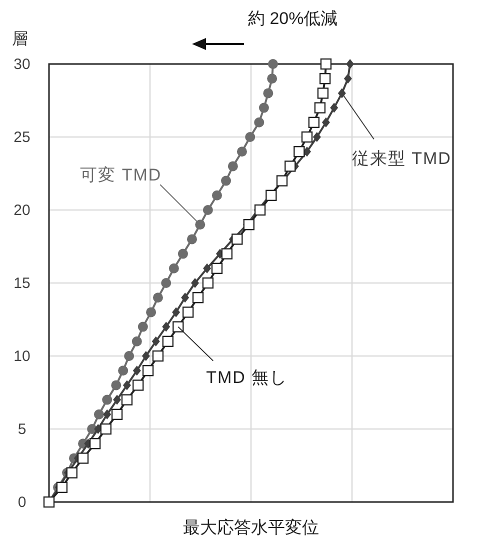 The image size is (477, 542). I want to click on series-label: 従来型 TMD, so click(402, 158).